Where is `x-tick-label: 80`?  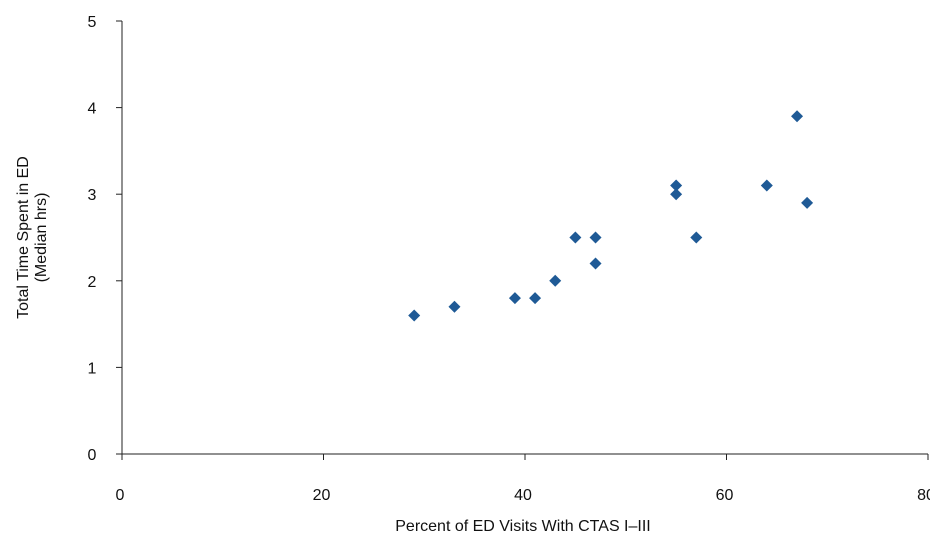
x-tick-label: 80 is located at coordinates (923, 495).